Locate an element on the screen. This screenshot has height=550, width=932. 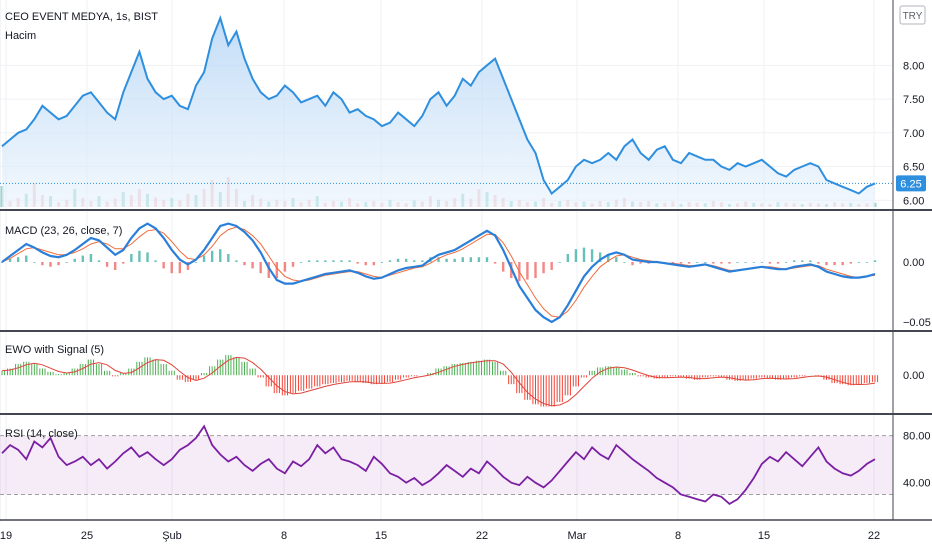
rsi-tick-label: 80.00 is located at coordinates (917, 437).